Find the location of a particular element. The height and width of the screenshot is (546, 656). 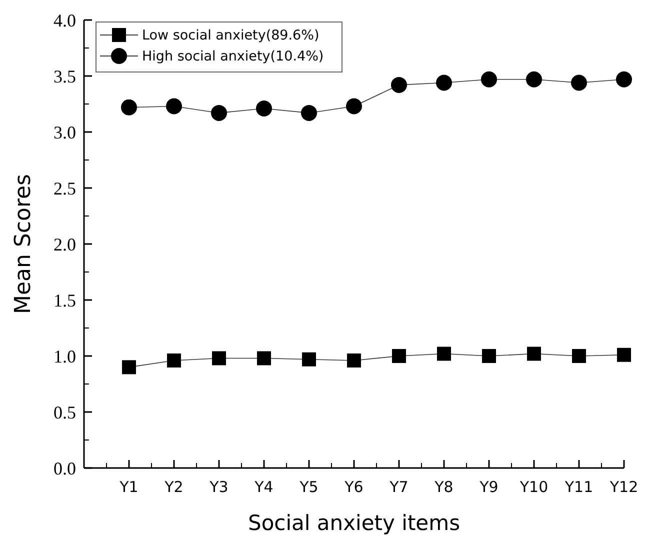

x-axis-title: Social anxiety items is located at coordinates (354, 523).